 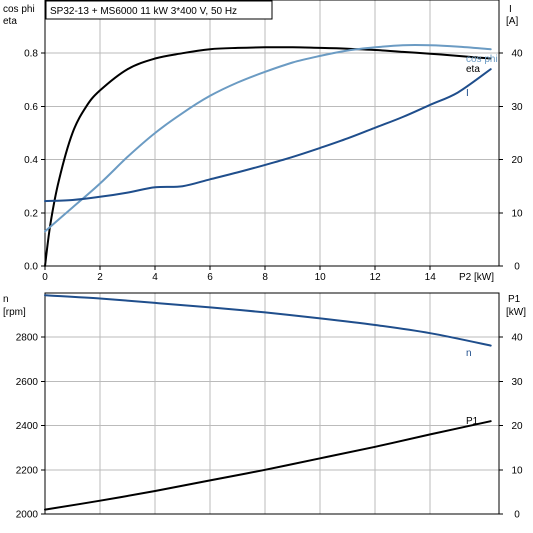 What do you see at coordinates (45, 277) in the screenshot?
I see `x-tick-label: 0` at bounding box center [45, 277].